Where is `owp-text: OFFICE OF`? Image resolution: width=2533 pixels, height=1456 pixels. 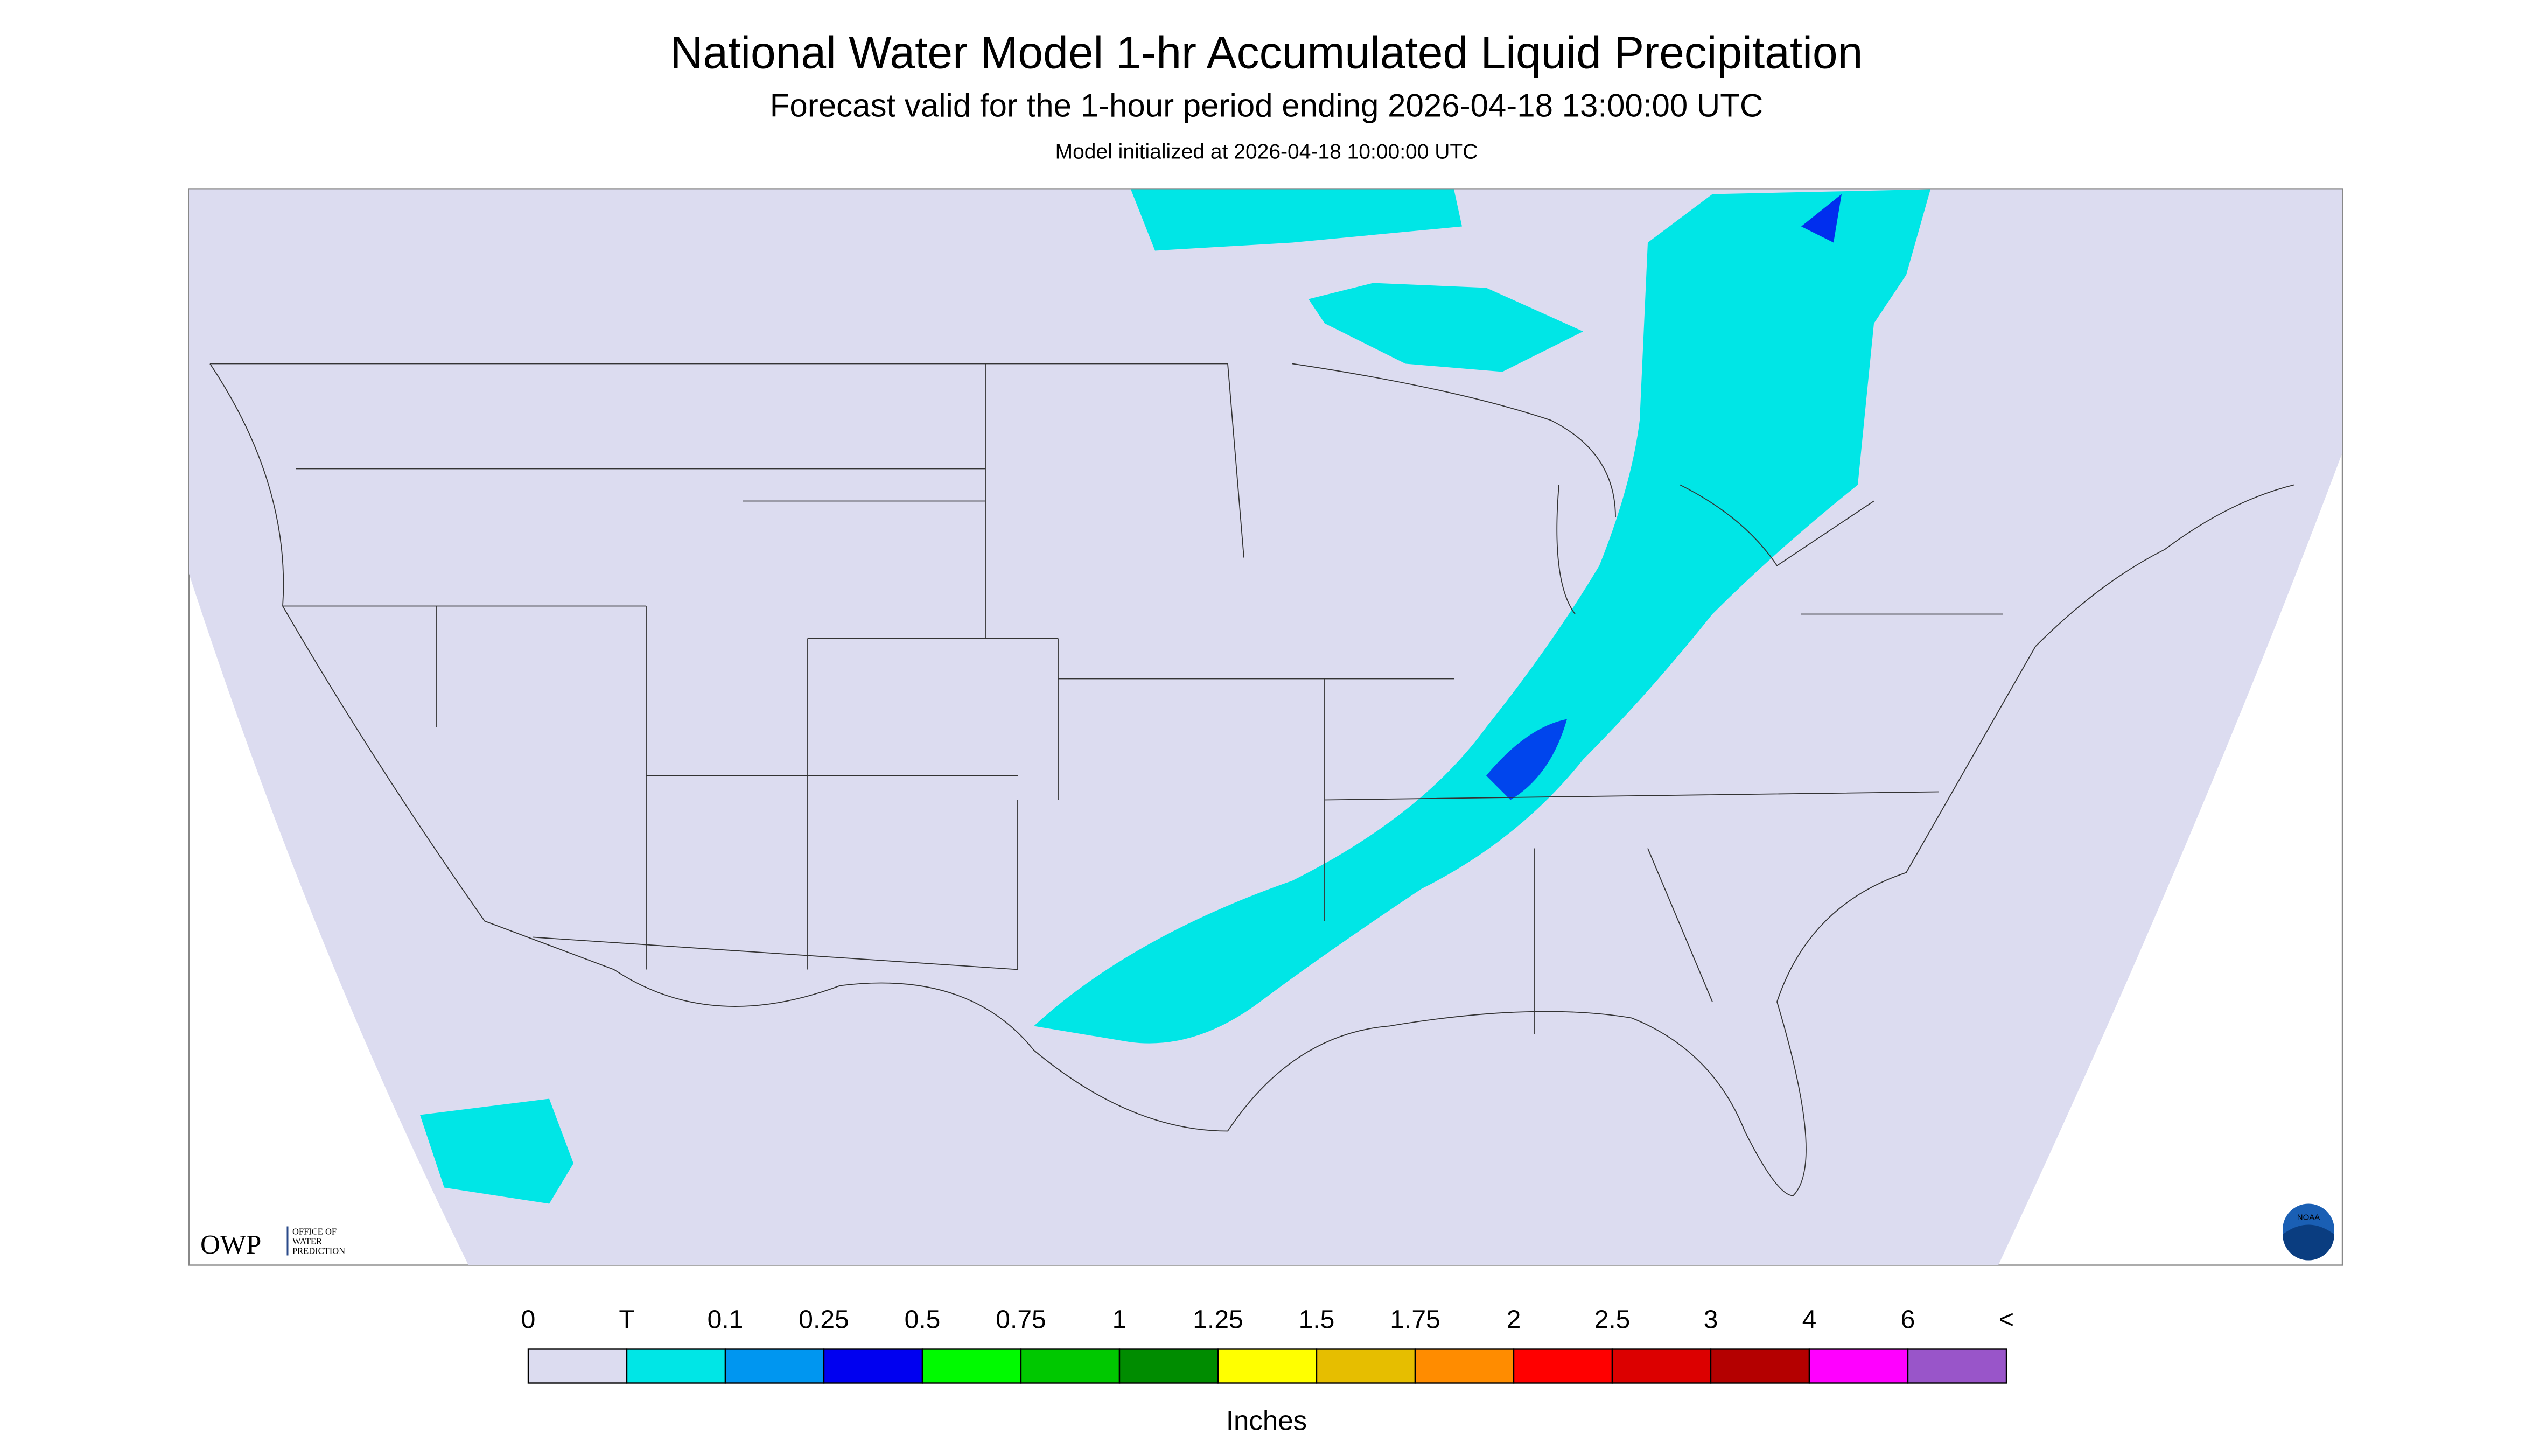
owp-text: OFFICE OF is located at coordinates (314, 1232).